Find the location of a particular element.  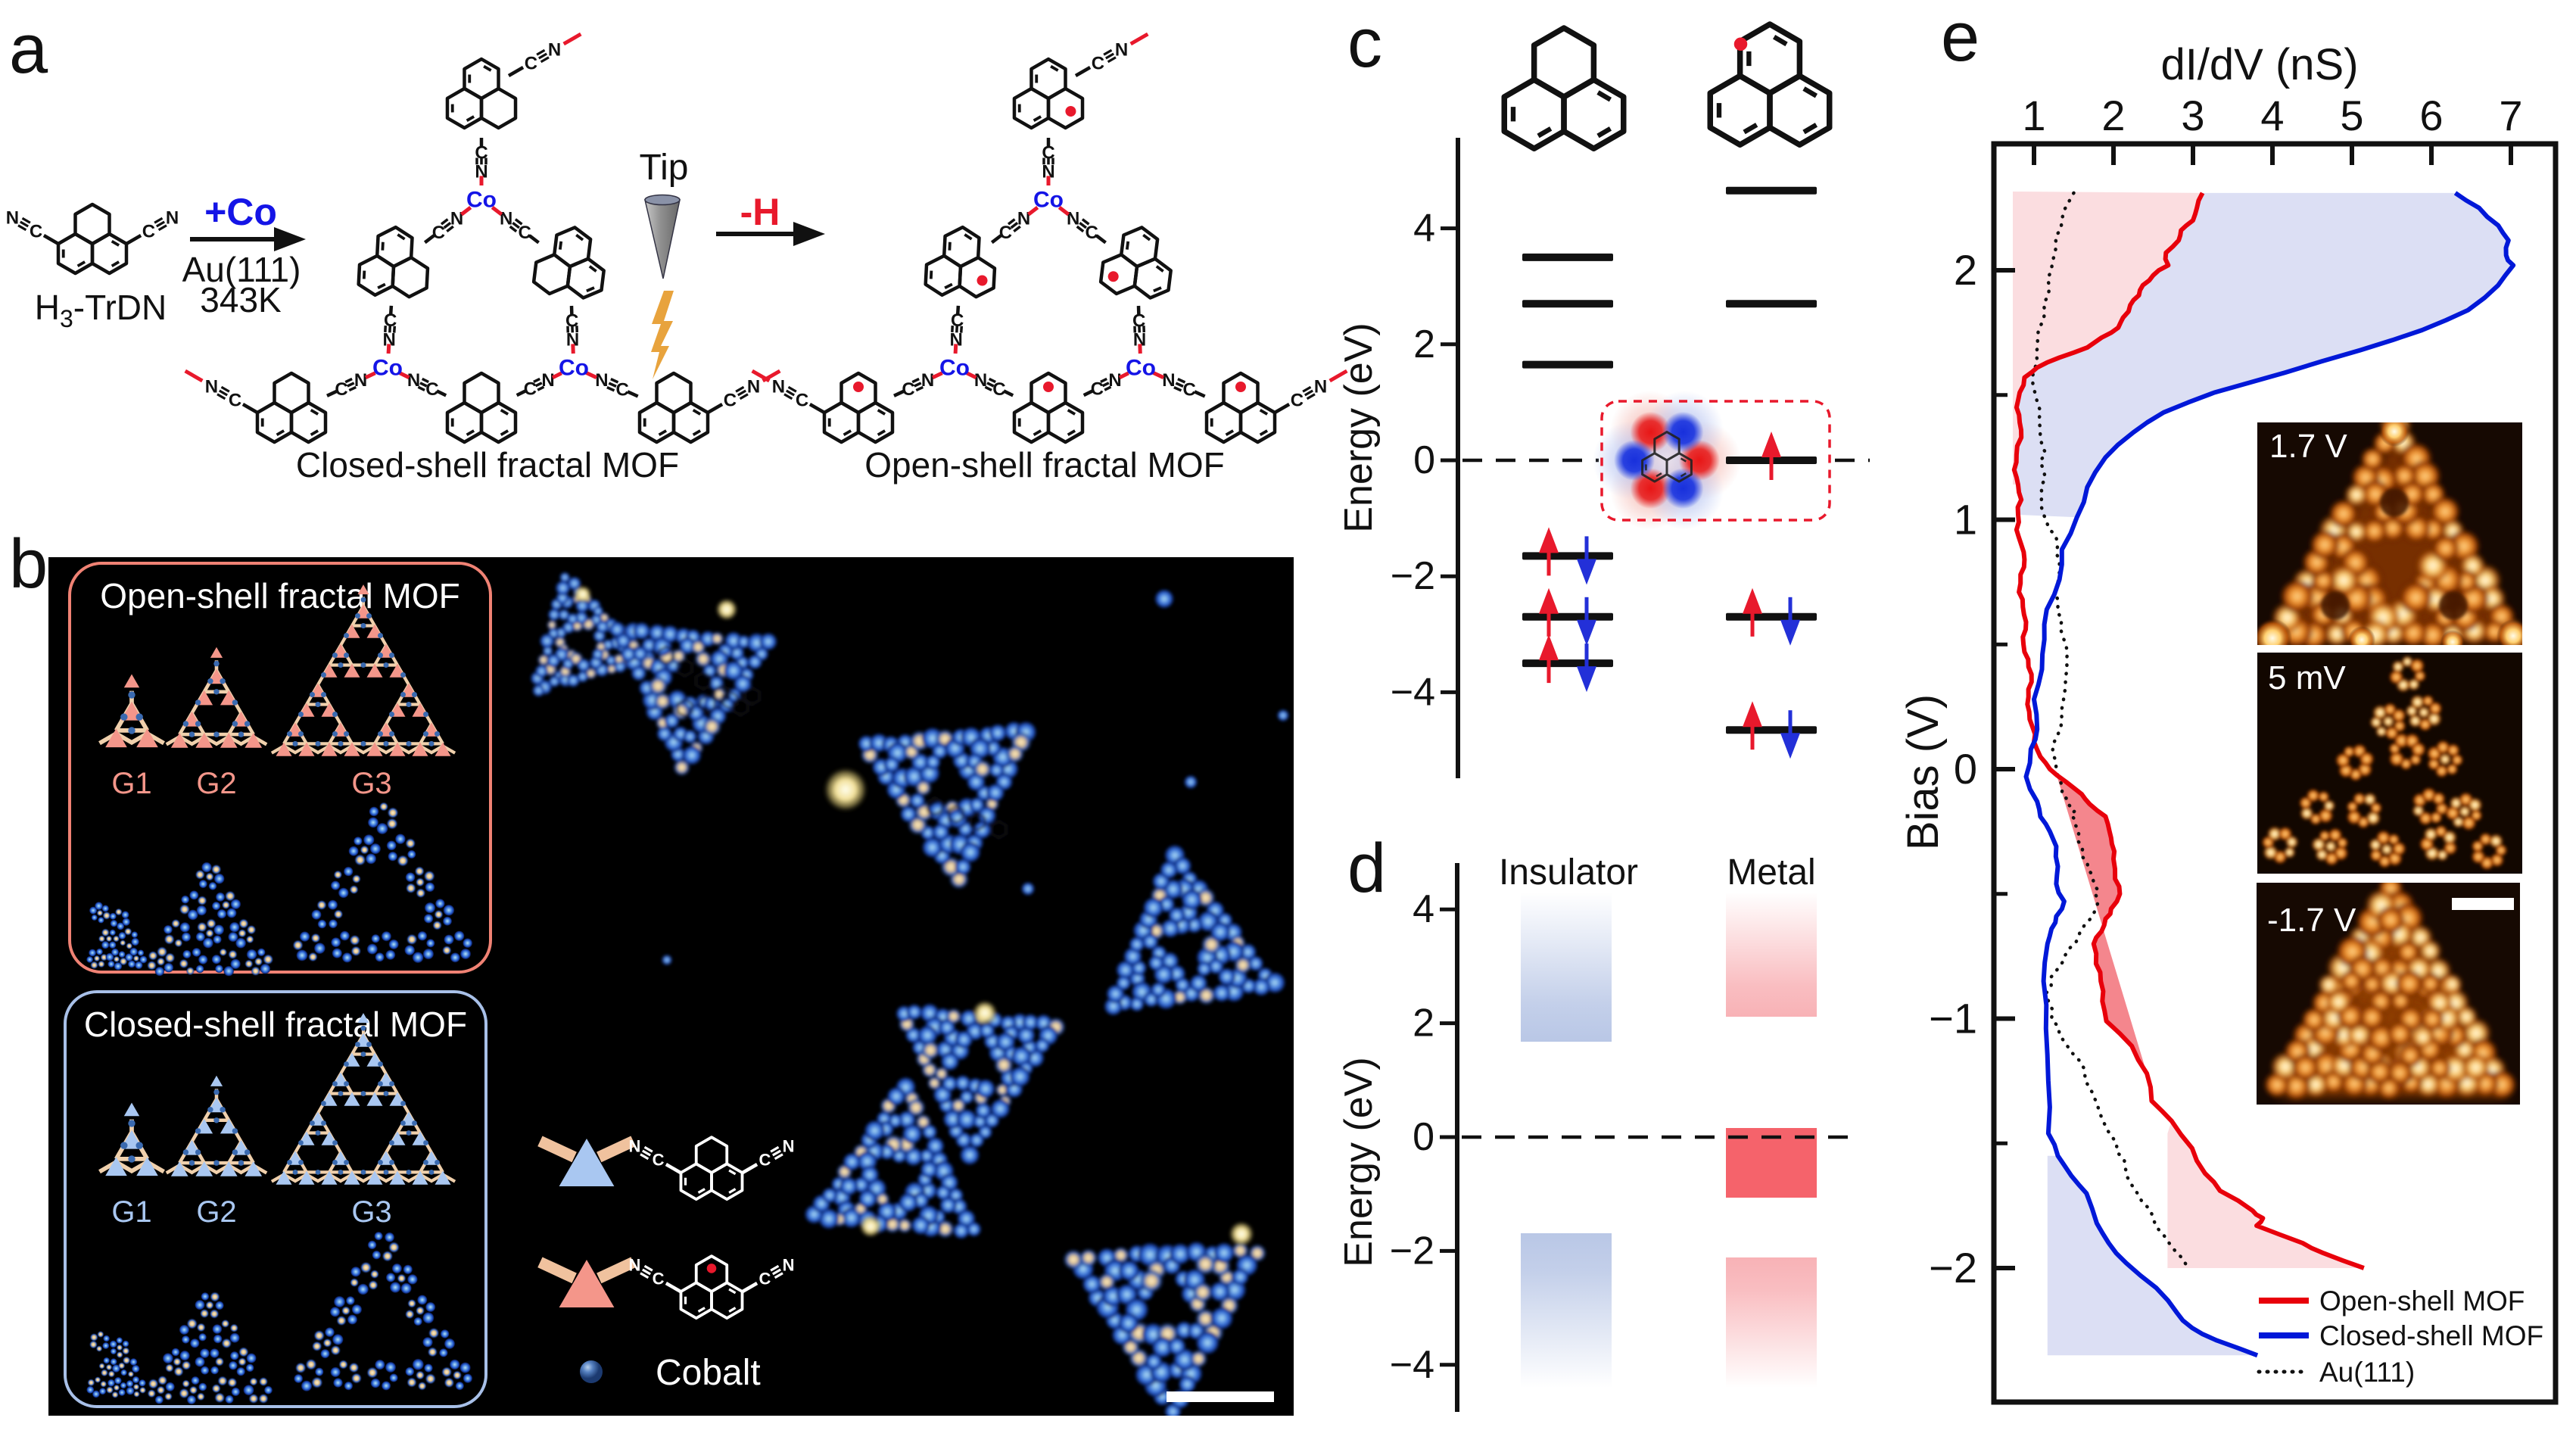

svg-text: −4 is located at coordinates (1412, 1365).